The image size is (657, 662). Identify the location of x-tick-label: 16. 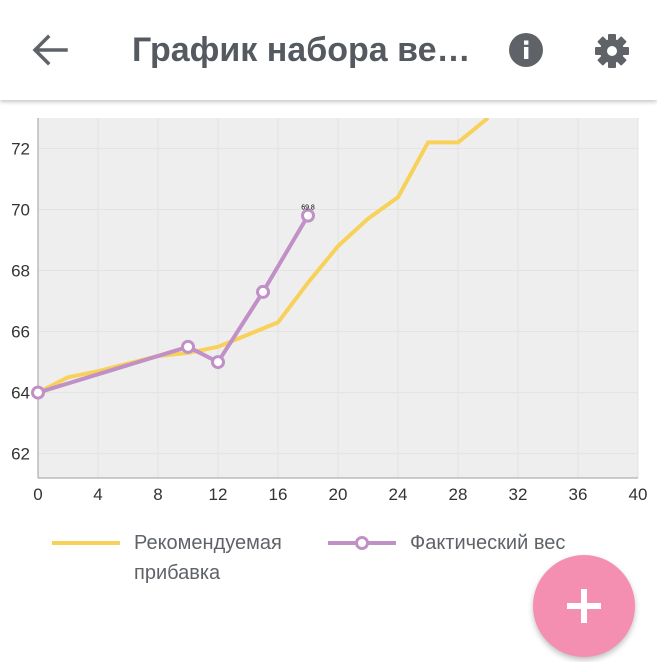
(278, 494).